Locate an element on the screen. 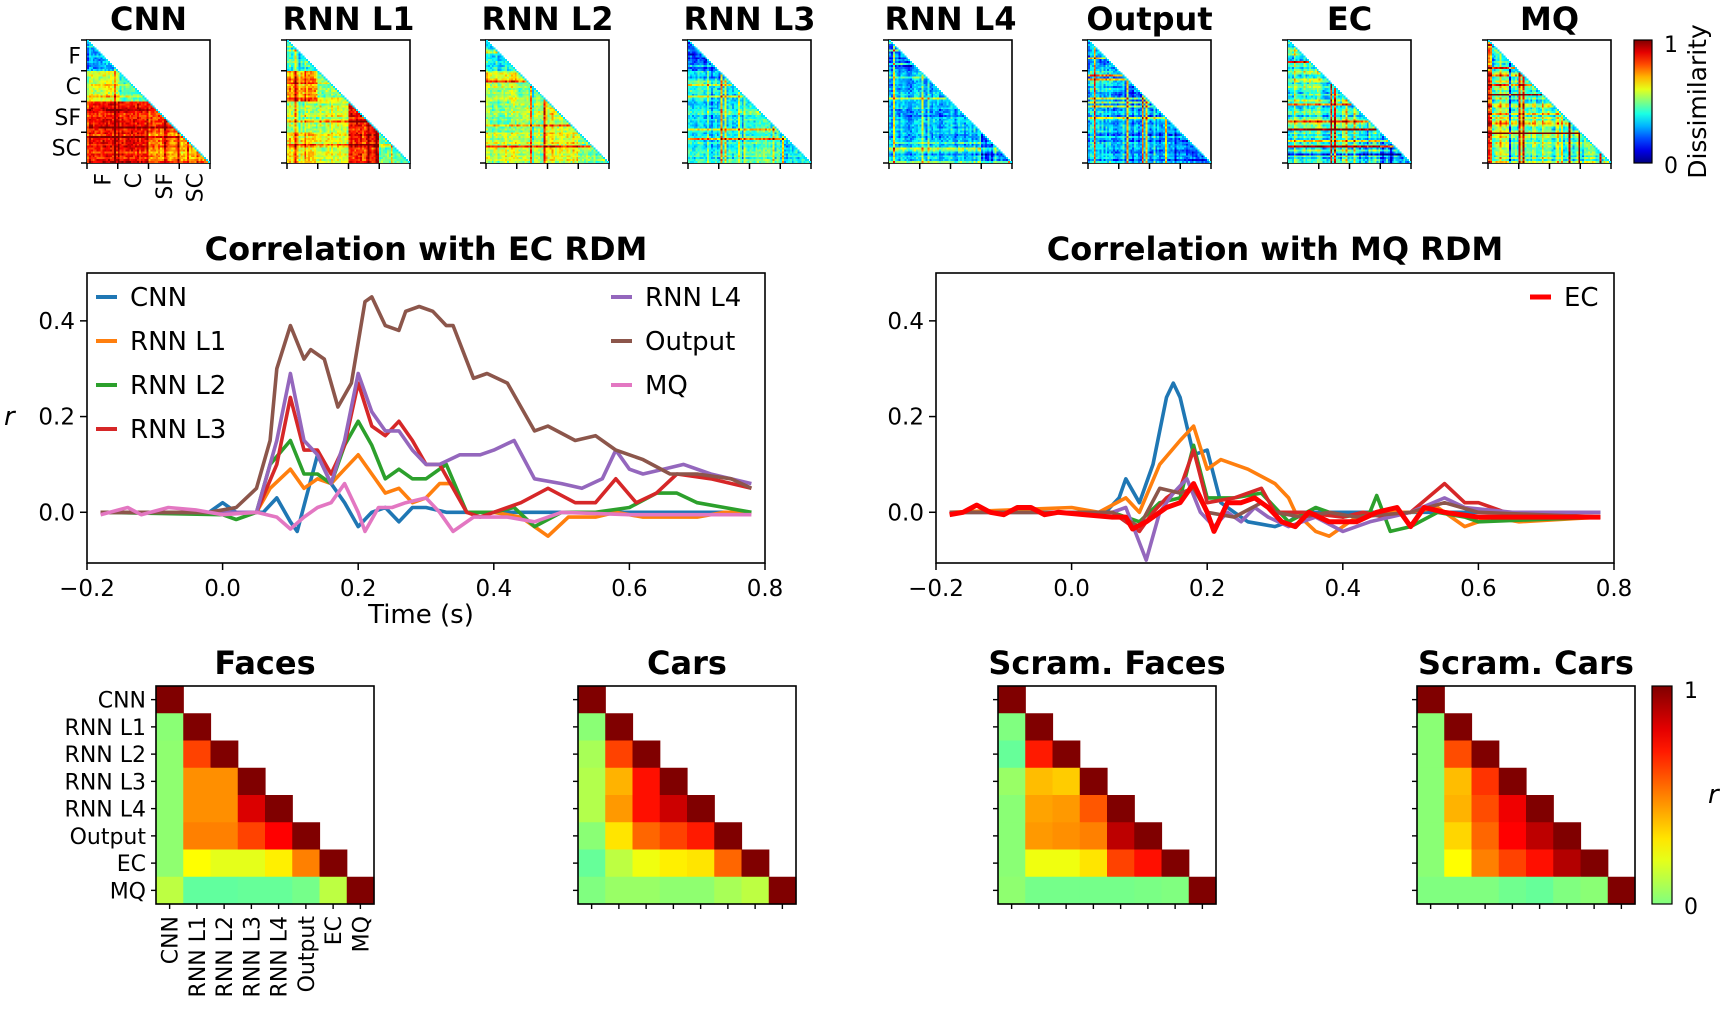 This screenshot has width=1724, height=1011. matrix-y-label: RNN L3 is located at coordinates (105, 782).